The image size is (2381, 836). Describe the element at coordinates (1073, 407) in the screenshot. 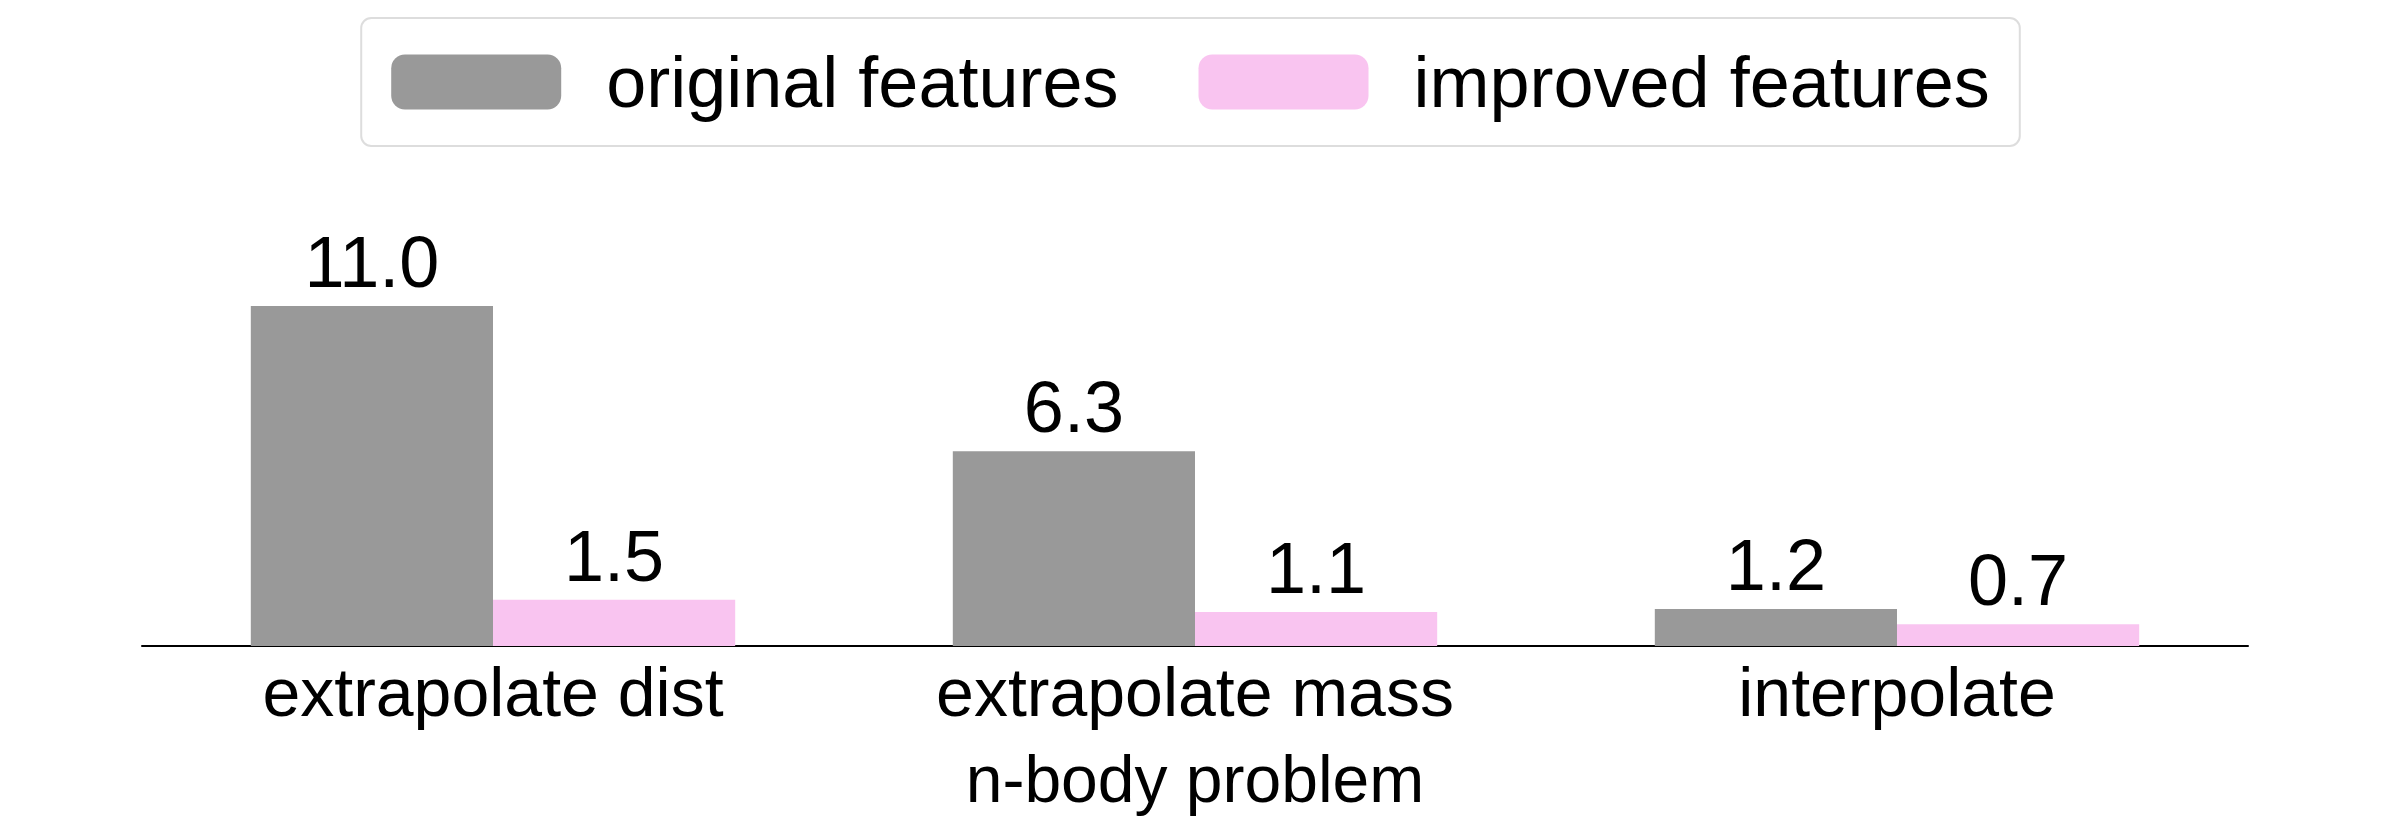

I see `data-label: 6.3` at that location.